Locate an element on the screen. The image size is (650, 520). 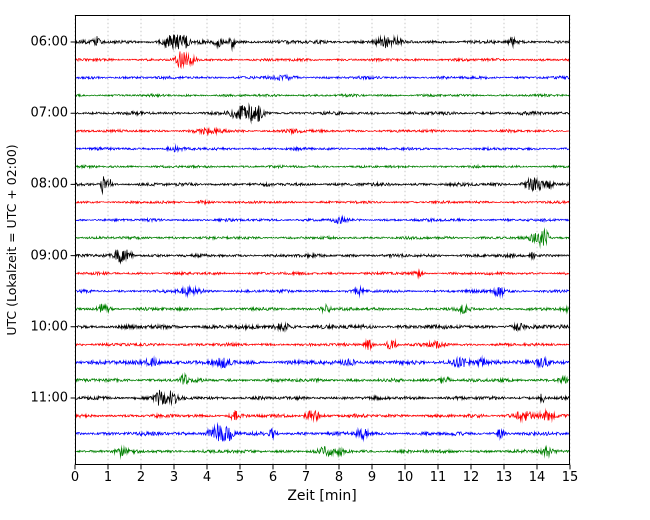
x-tick-label: 12 is located at coordinates (471, 477).